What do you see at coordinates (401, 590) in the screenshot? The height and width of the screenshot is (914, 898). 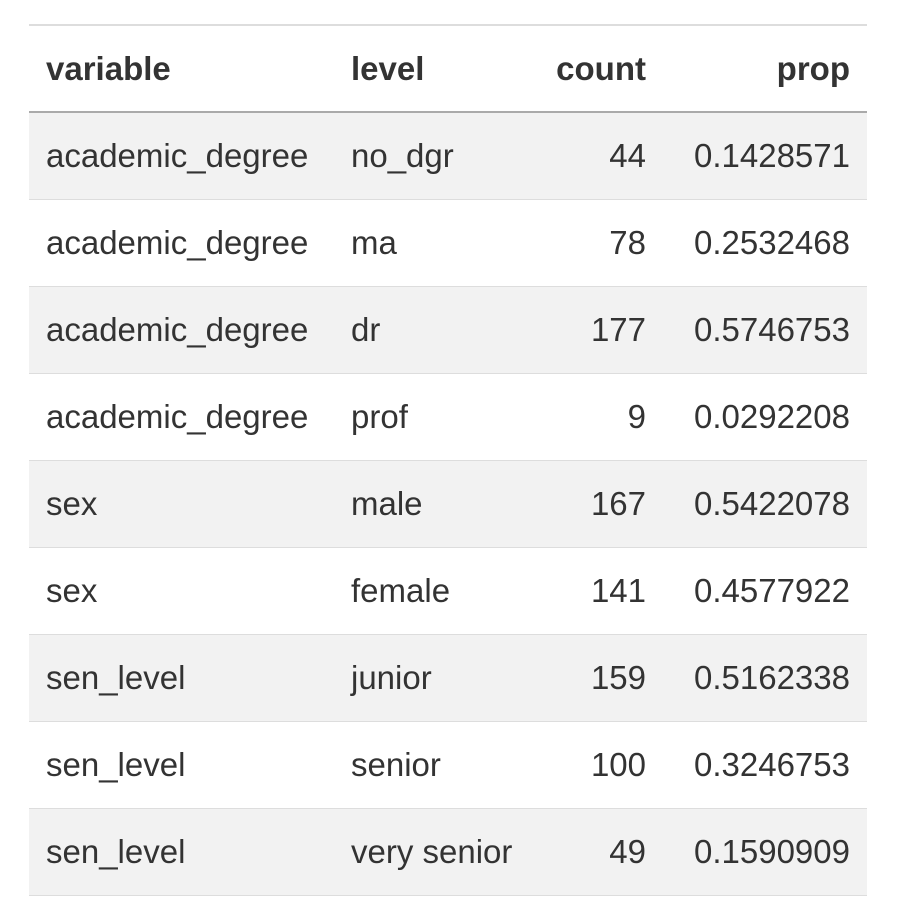 I see `cell-level: female` at bounding box center [401, 590].